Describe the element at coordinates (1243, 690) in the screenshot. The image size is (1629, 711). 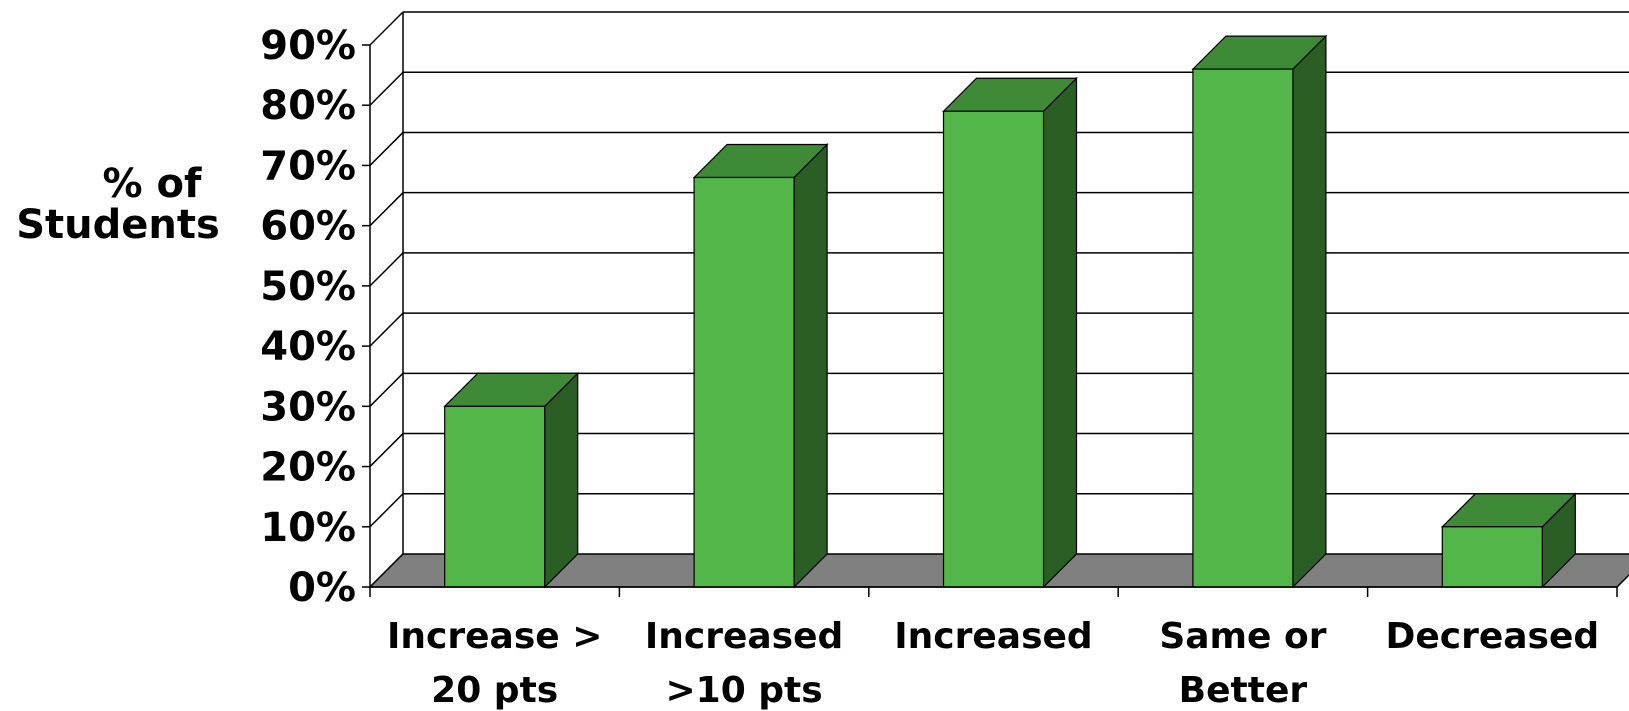
I see `x-tick-label-line: Better` at that location.